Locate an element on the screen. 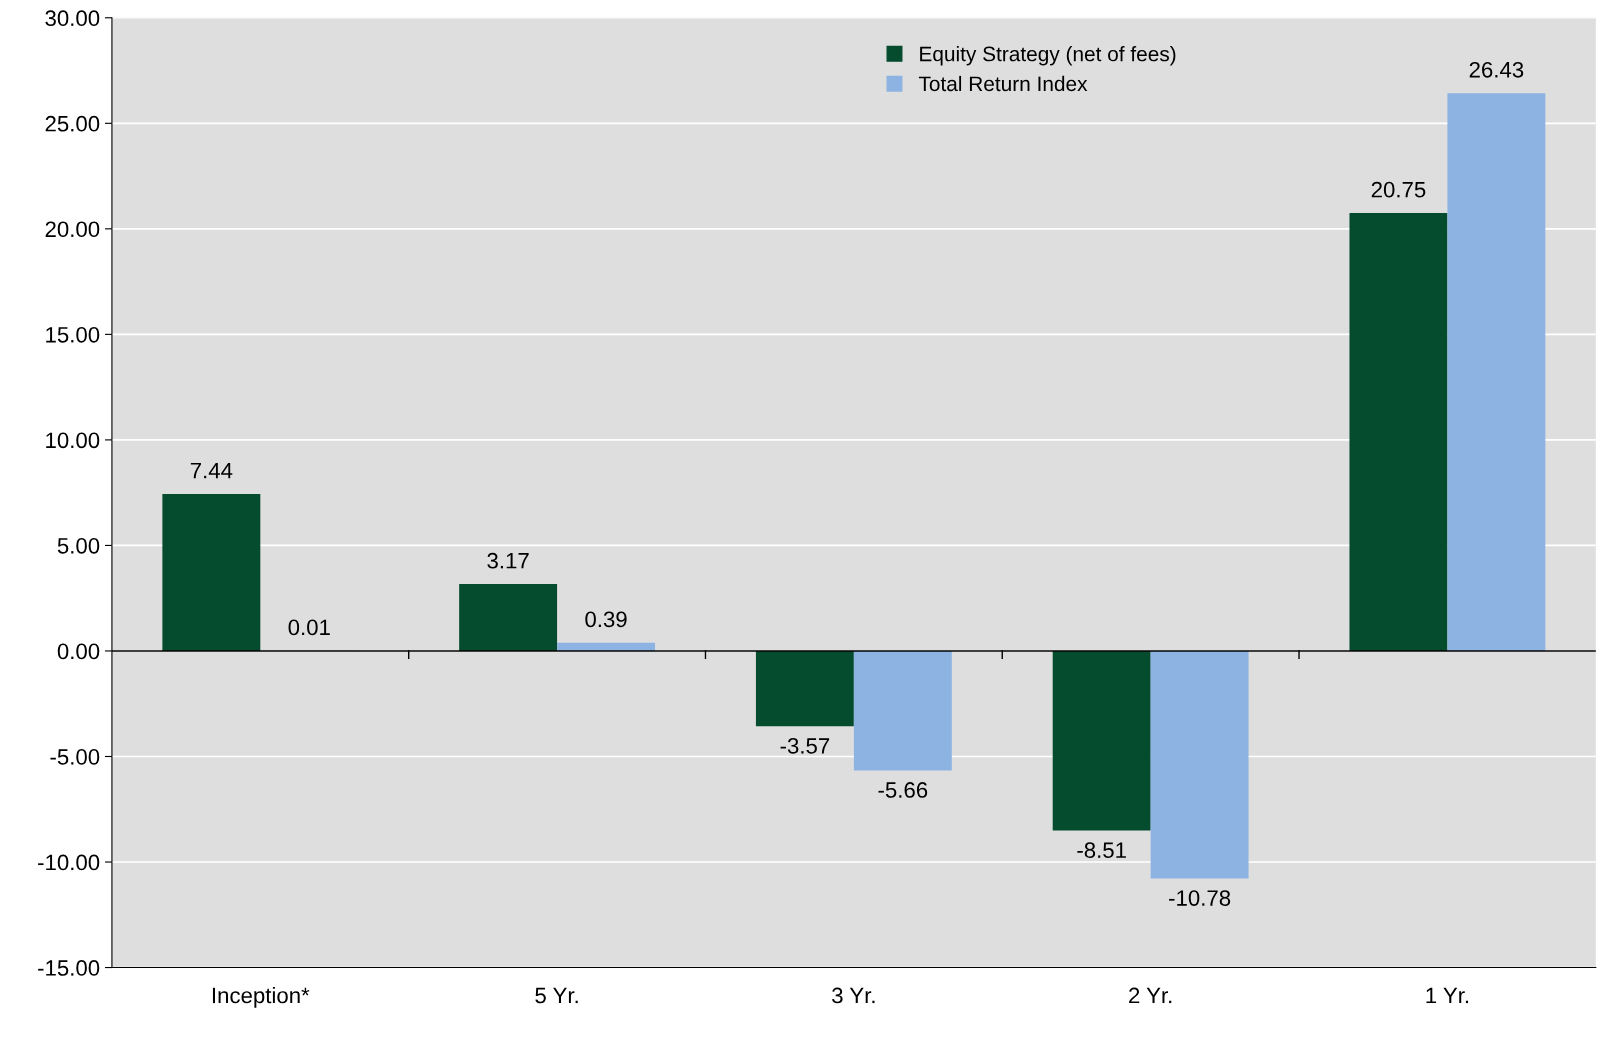  y-tick-label: 0.00 is located at coordinates (78, 651).